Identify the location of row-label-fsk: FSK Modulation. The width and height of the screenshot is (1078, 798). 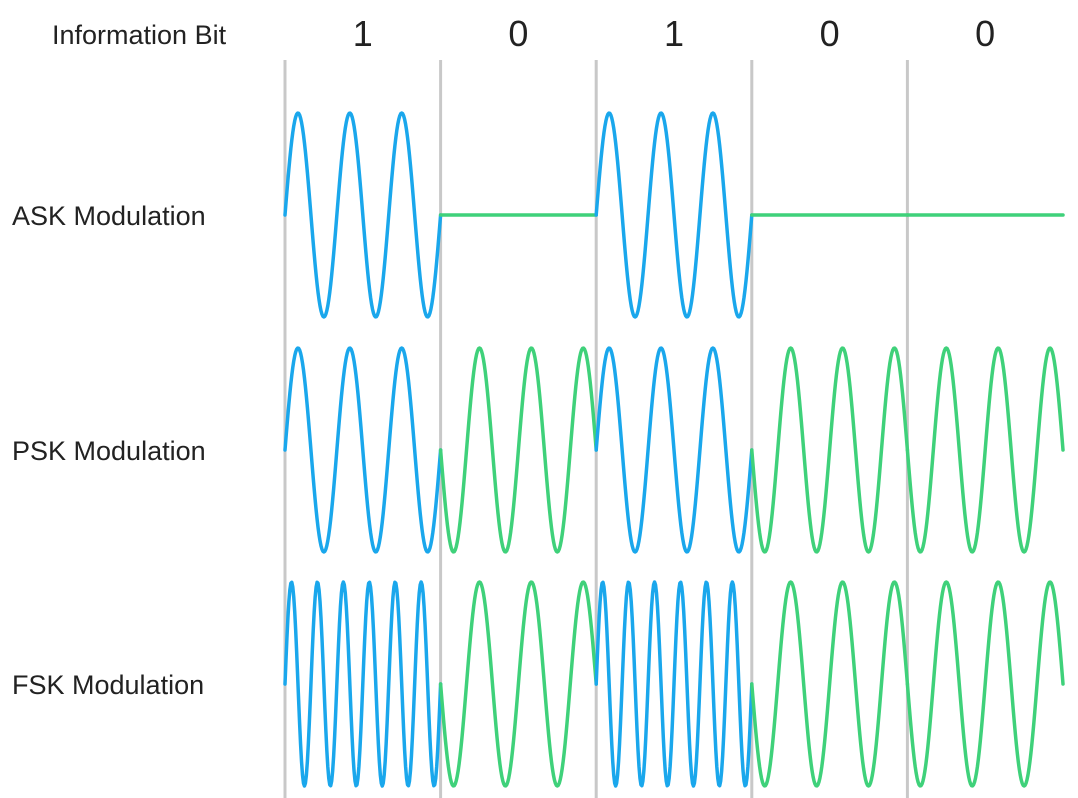
(108, 685).